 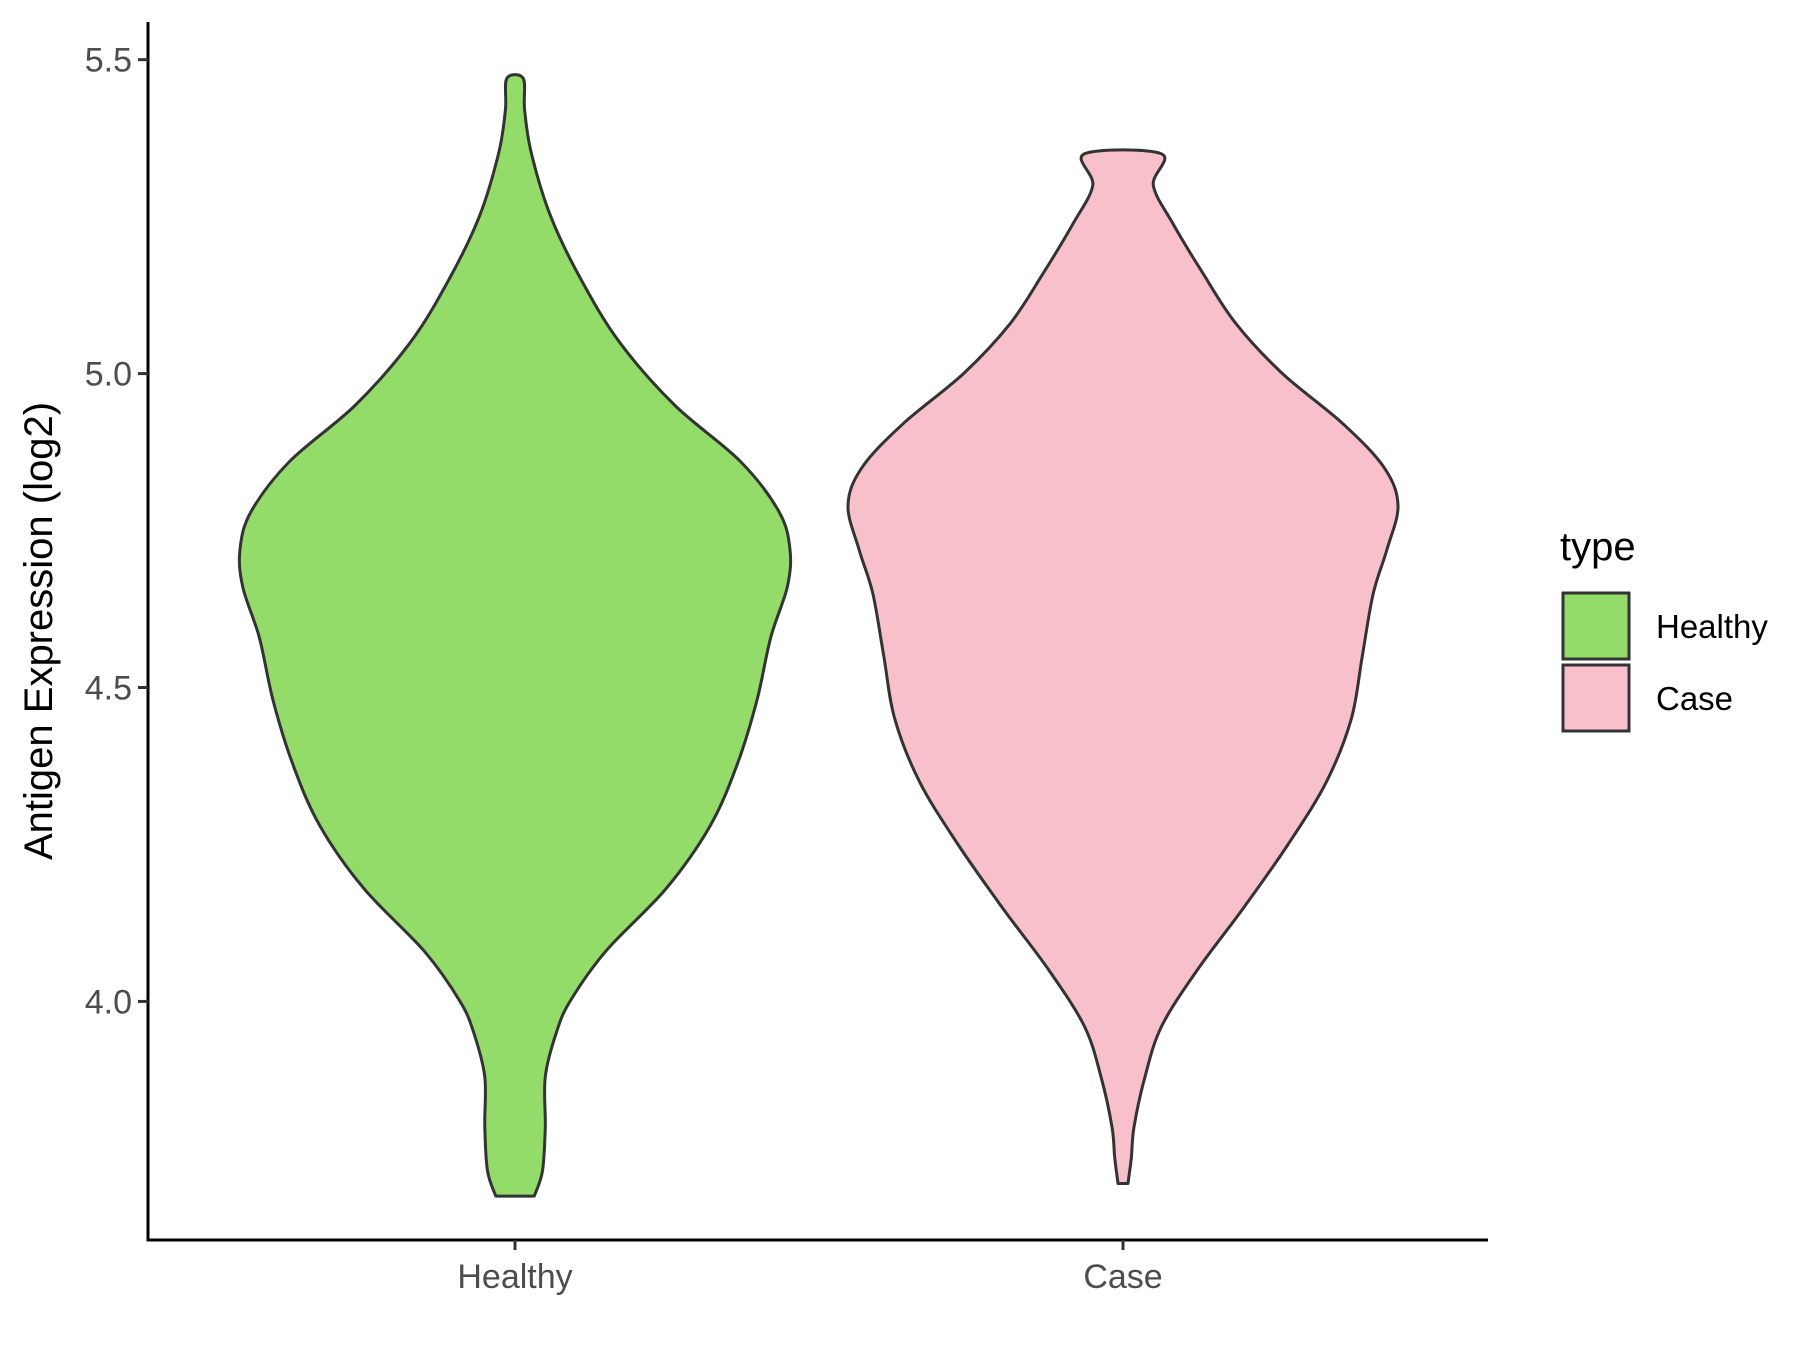 What do you see at coordinates (108, 375) in the screenshot?
I see `y-tick-label: 5.0` at bounding box center [108, 375].